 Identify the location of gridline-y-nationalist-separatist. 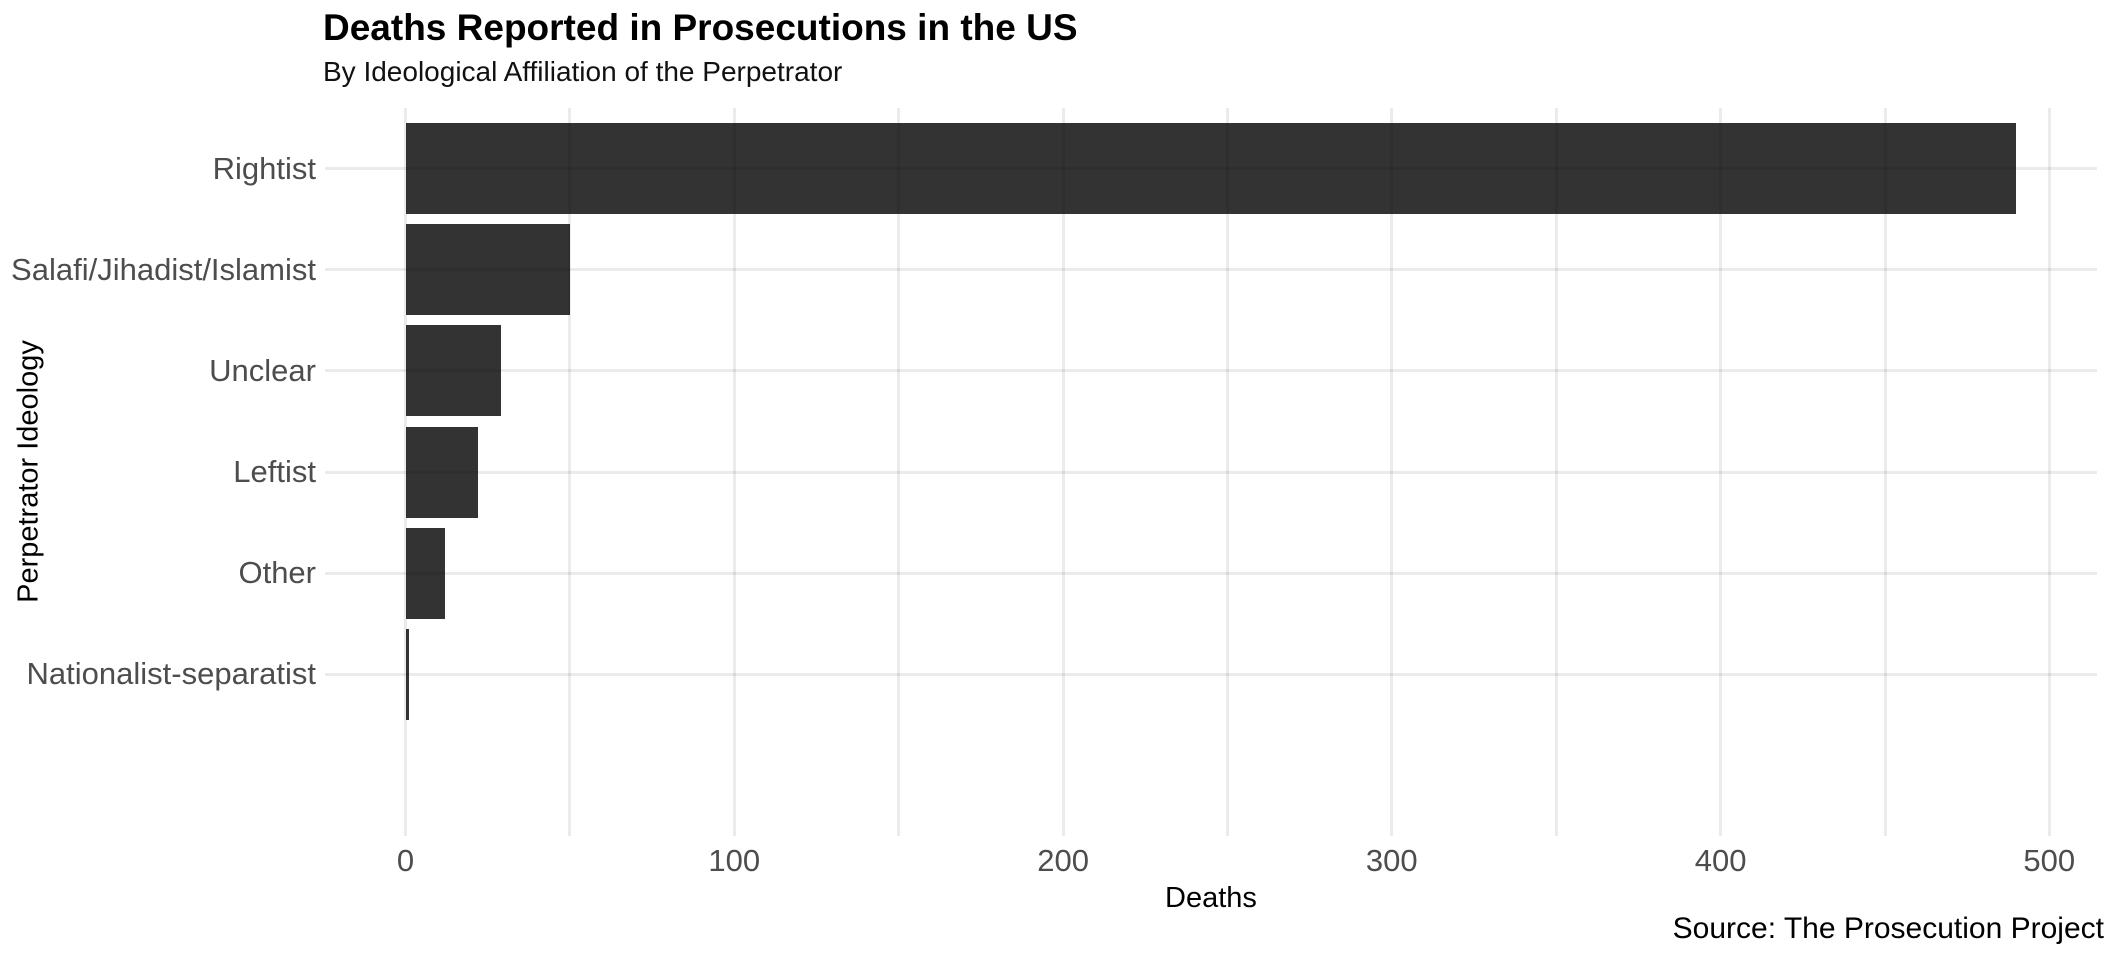
(1211, 674).